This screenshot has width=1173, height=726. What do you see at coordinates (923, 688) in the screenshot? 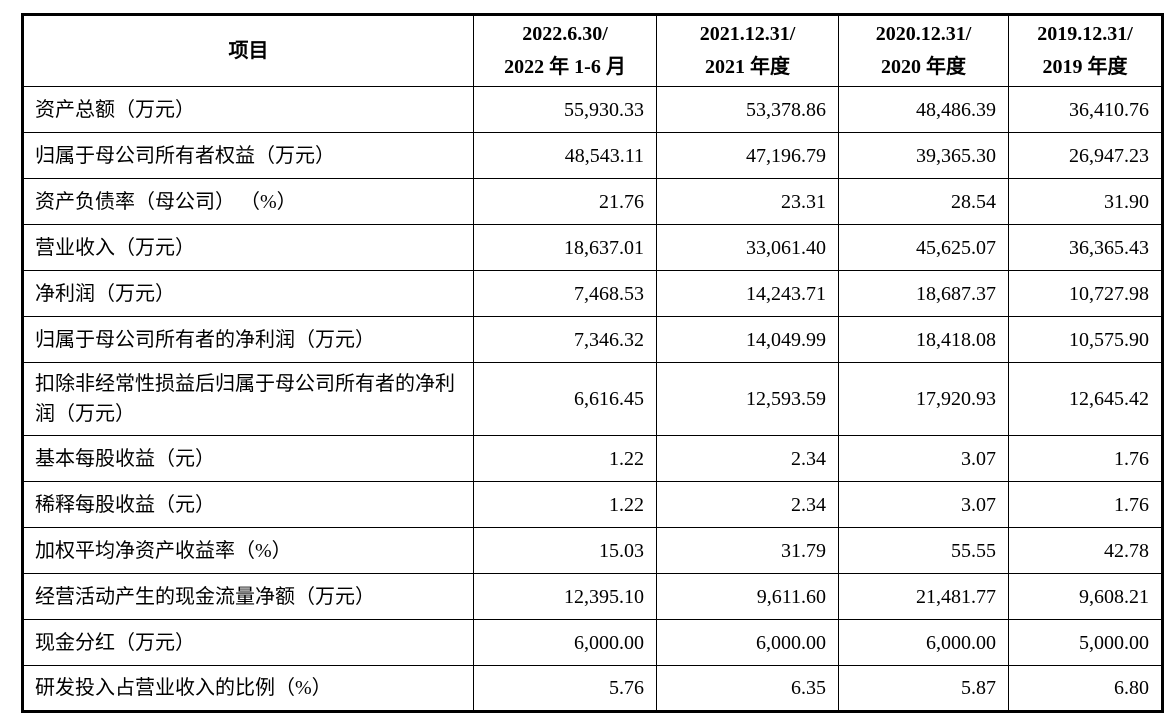
I see `row-value: 5.87` at bounding box center [923, 688].